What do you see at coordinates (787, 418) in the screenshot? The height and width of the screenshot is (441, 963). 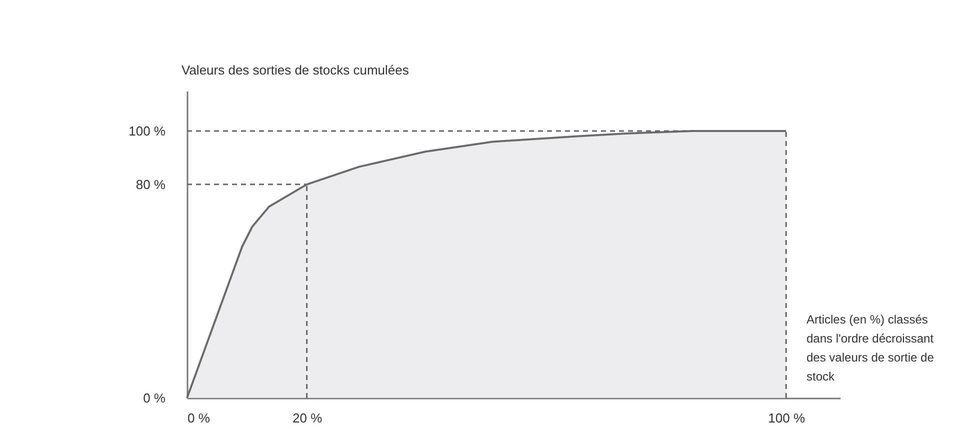 I see `x-tick-label: 100 %` at bounding box center [787, 418].